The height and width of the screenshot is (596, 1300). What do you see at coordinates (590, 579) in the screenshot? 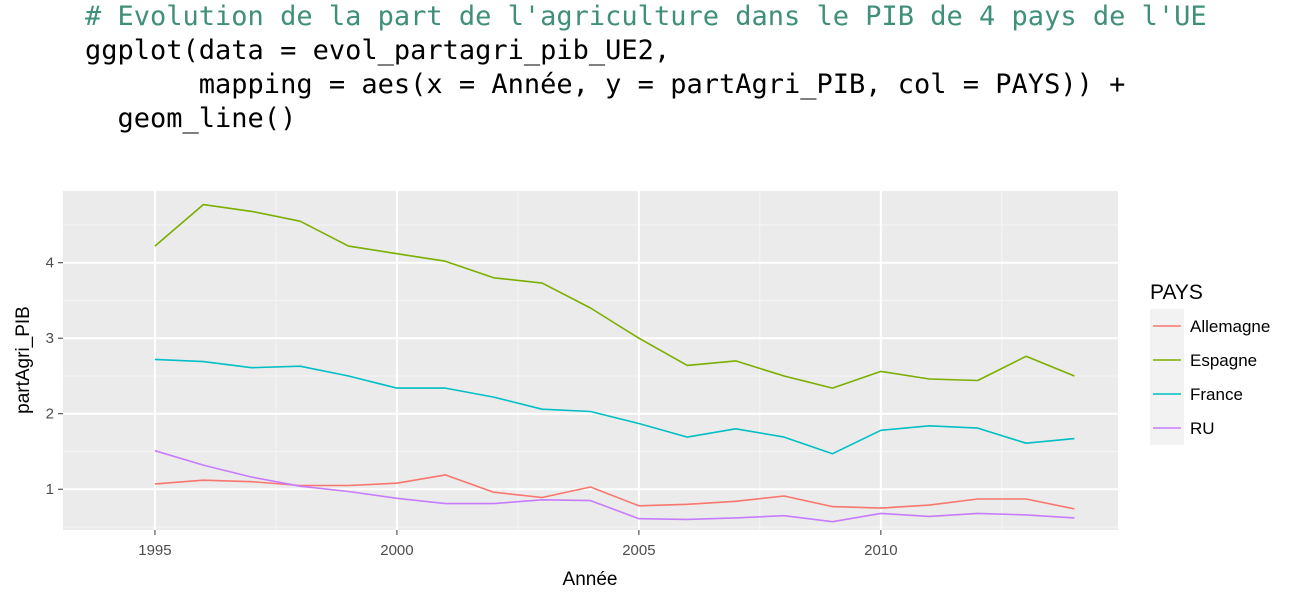
I see `x-axis-label: Année` at bounding box center [590, 579].